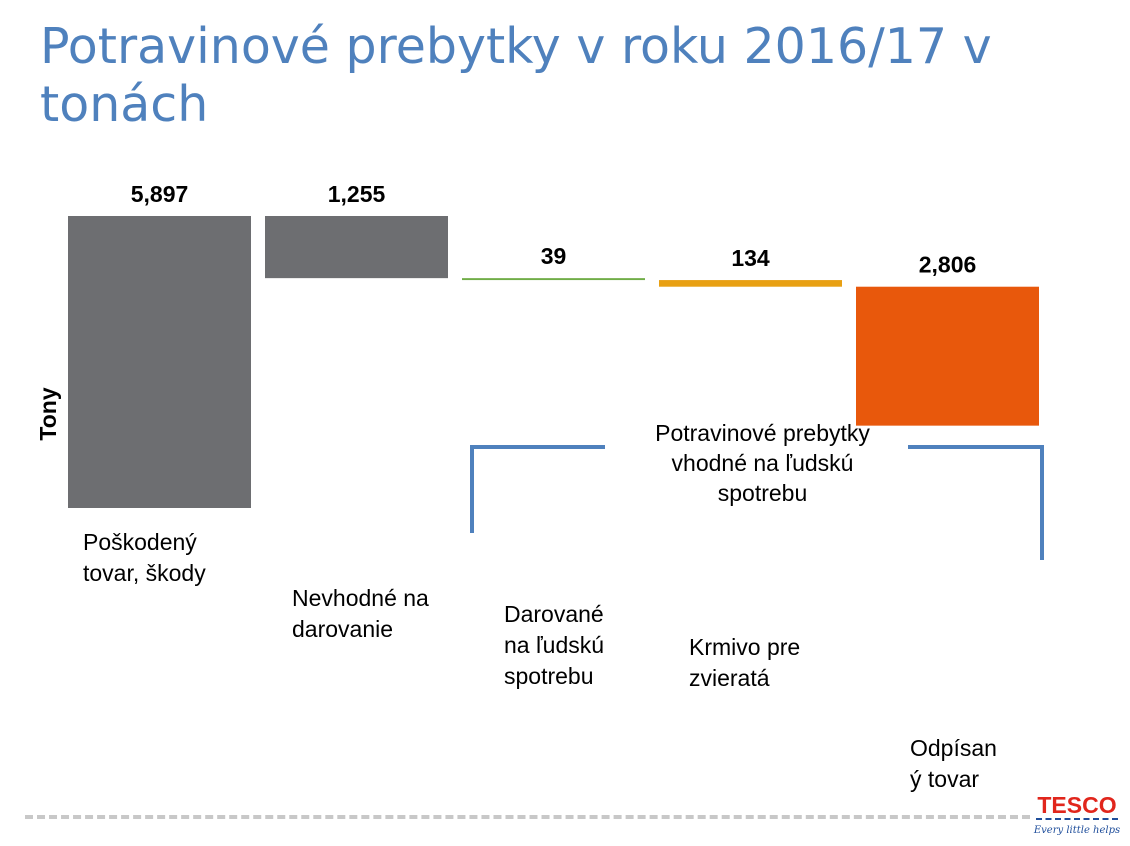  What do you see at coordinates (357, 194) in the screenshot?
I see `value-label-1: 1,255` at bounding box center [357, 194].